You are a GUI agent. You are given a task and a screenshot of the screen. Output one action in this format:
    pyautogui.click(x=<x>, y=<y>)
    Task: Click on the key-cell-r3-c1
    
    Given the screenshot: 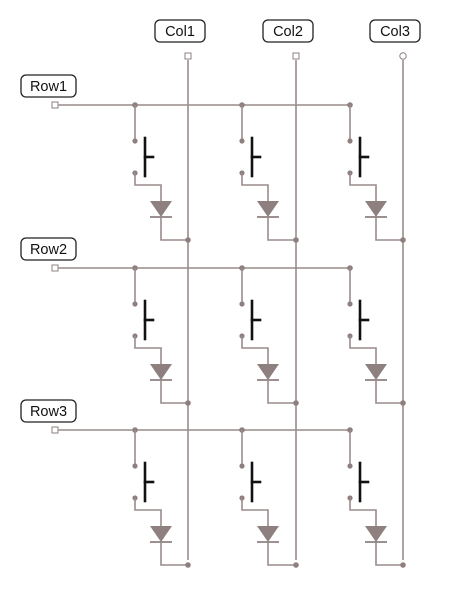 What is the action you would take?
    pyautogui.click(x=161, y=497)
    